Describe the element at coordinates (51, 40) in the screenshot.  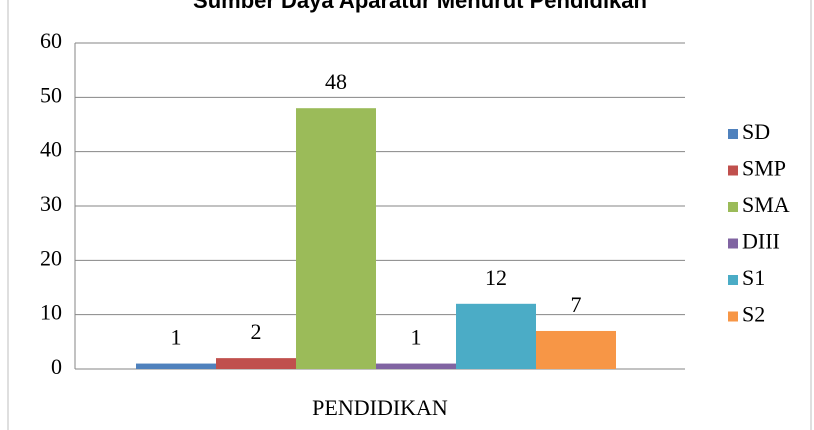
I see `y-tick-label: 60` at that location.